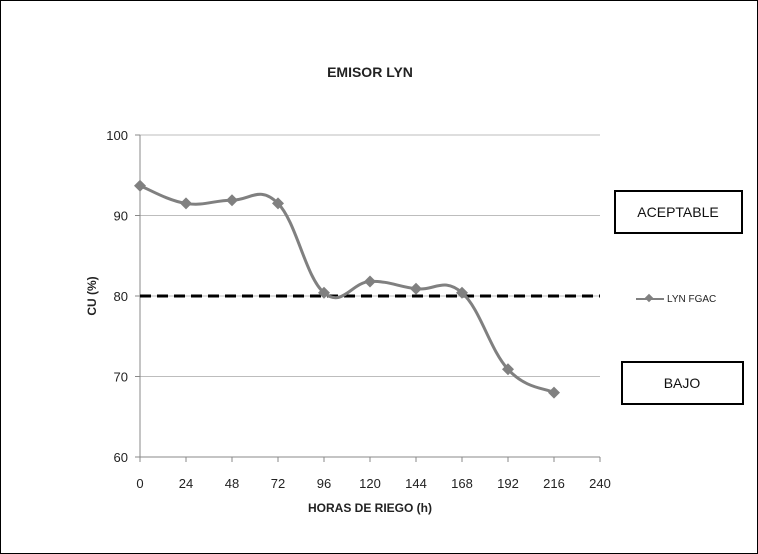 The height and width of the screenshot is (554, 758). Describe the element at coordinates (691, 299) in the screenshot. I see `legend-label: LYN FGAC` at that location.